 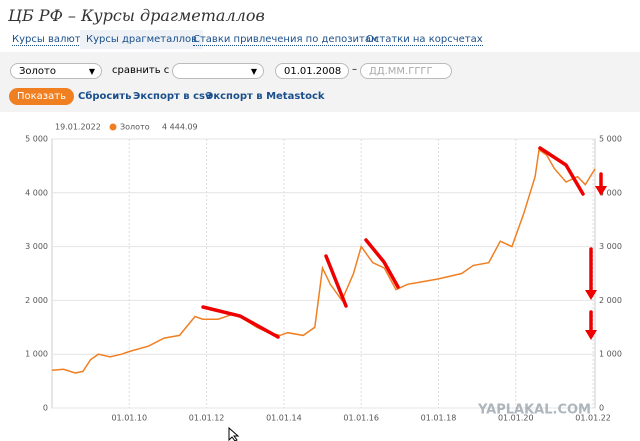 I want to click on x-tick-label: 01.01.10, so click(x=129, y=418).